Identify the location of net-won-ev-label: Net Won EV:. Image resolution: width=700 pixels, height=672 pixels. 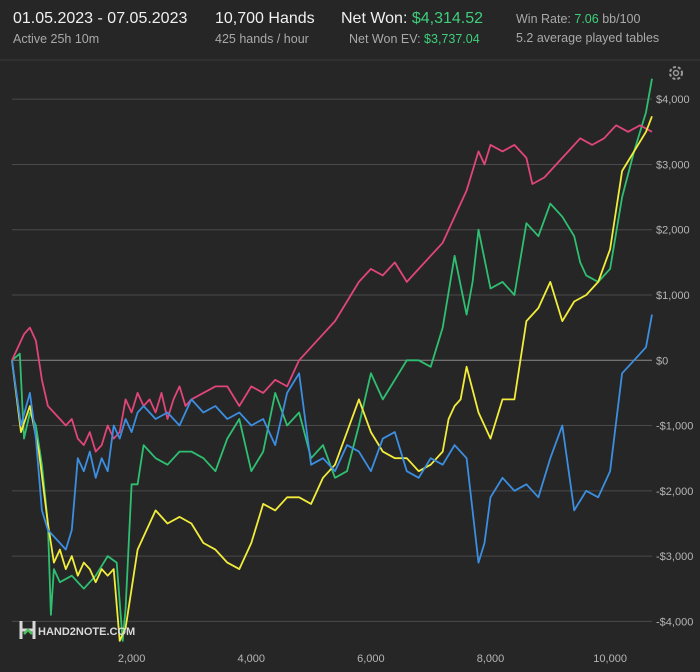
(385, 39).